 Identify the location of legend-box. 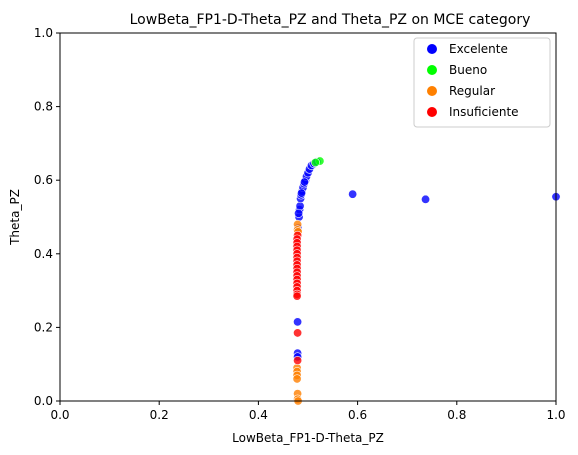
(482, 82).